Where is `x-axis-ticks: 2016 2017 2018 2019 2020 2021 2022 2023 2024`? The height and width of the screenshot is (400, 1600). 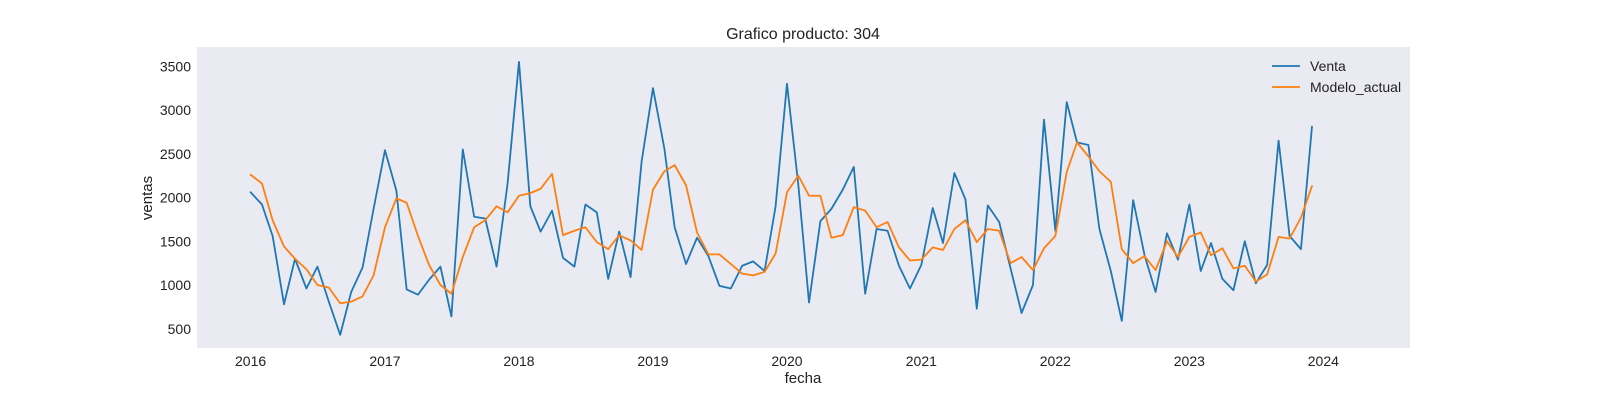 x-axis-ticks: 2016 2017 2018 2019 2020 2021 2022 2023 2024 is located at coordinates (787, 361).